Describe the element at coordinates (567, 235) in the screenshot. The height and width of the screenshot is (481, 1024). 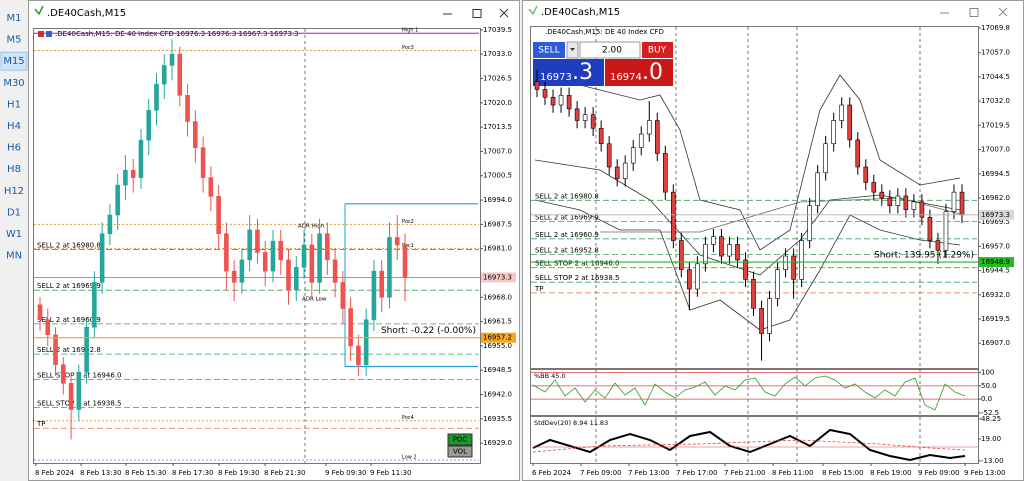
I see `order-label: SELL 2 at 16960.9` at that location.